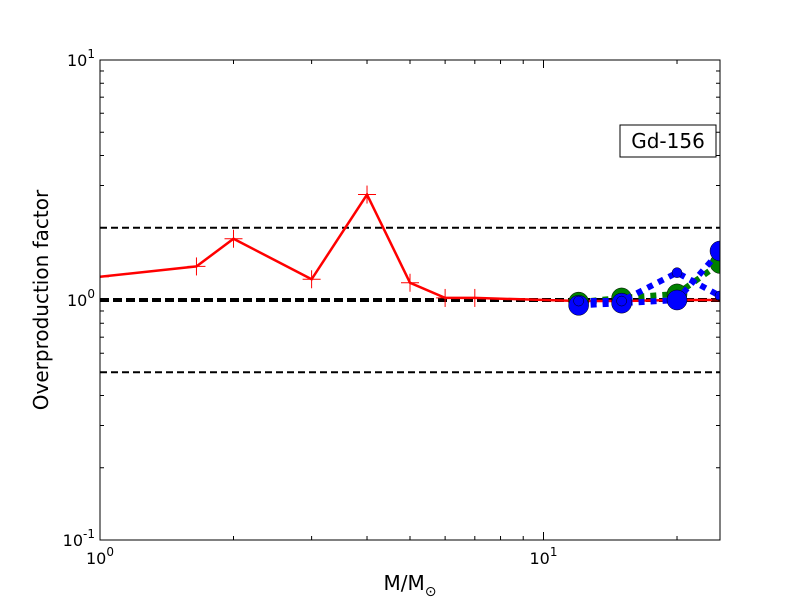 The image size is (800, 600). What do you see at coordinates (89, 534) in the screenshot?
I see `y-tick-label-exponent: -1` at bounding box center [89, 534].